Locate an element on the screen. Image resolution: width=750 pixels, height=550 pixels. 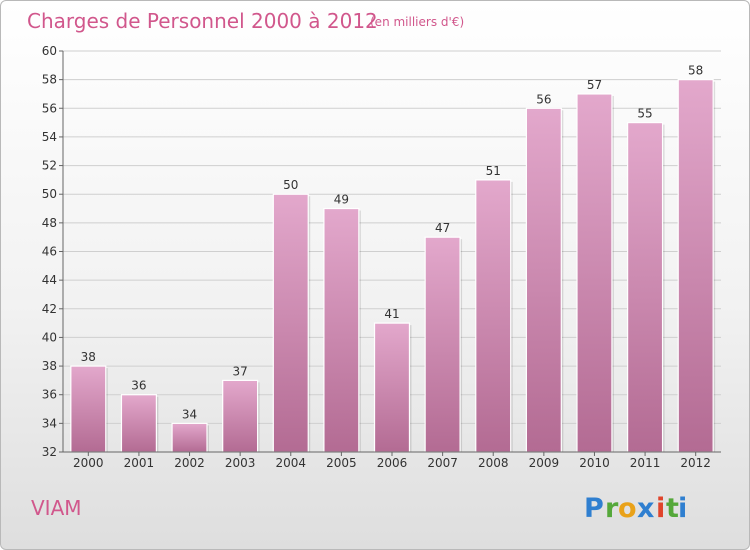
bar-2001 is located at coordinates (138, 423).